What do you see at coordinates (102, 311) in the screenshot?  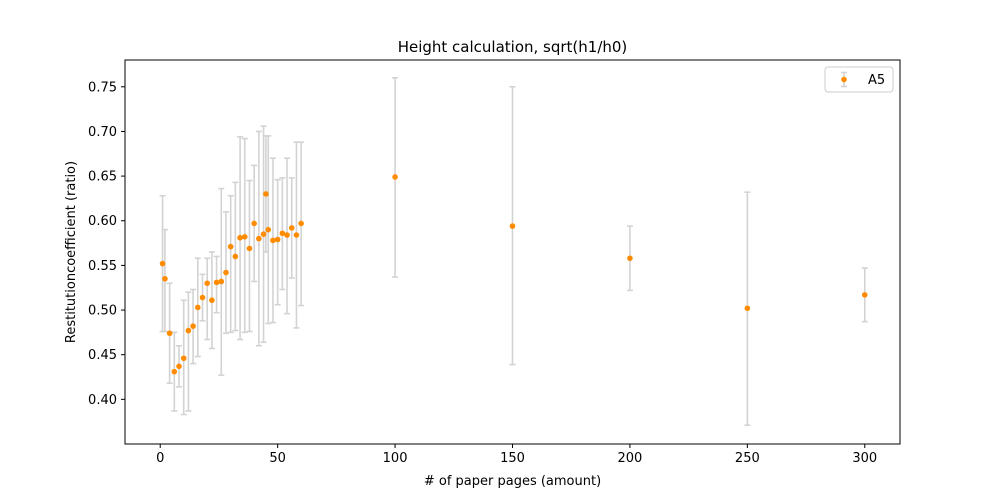 I see `y-tick-label: 0.50` at bounding box center [102, 311].